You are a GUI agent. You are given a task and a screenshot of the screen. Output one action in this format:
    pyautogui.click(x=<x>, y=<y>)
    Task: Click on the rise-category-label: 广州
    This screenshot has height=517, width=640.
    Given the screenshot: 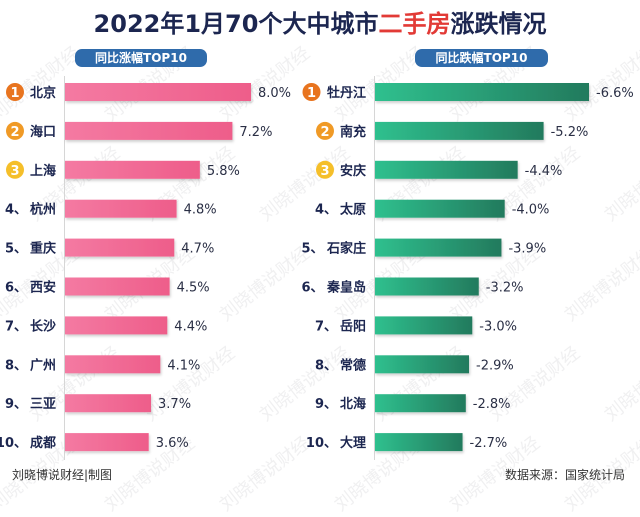 What is the action you would take?
    pyautogui.click(x=43, y=365)
    